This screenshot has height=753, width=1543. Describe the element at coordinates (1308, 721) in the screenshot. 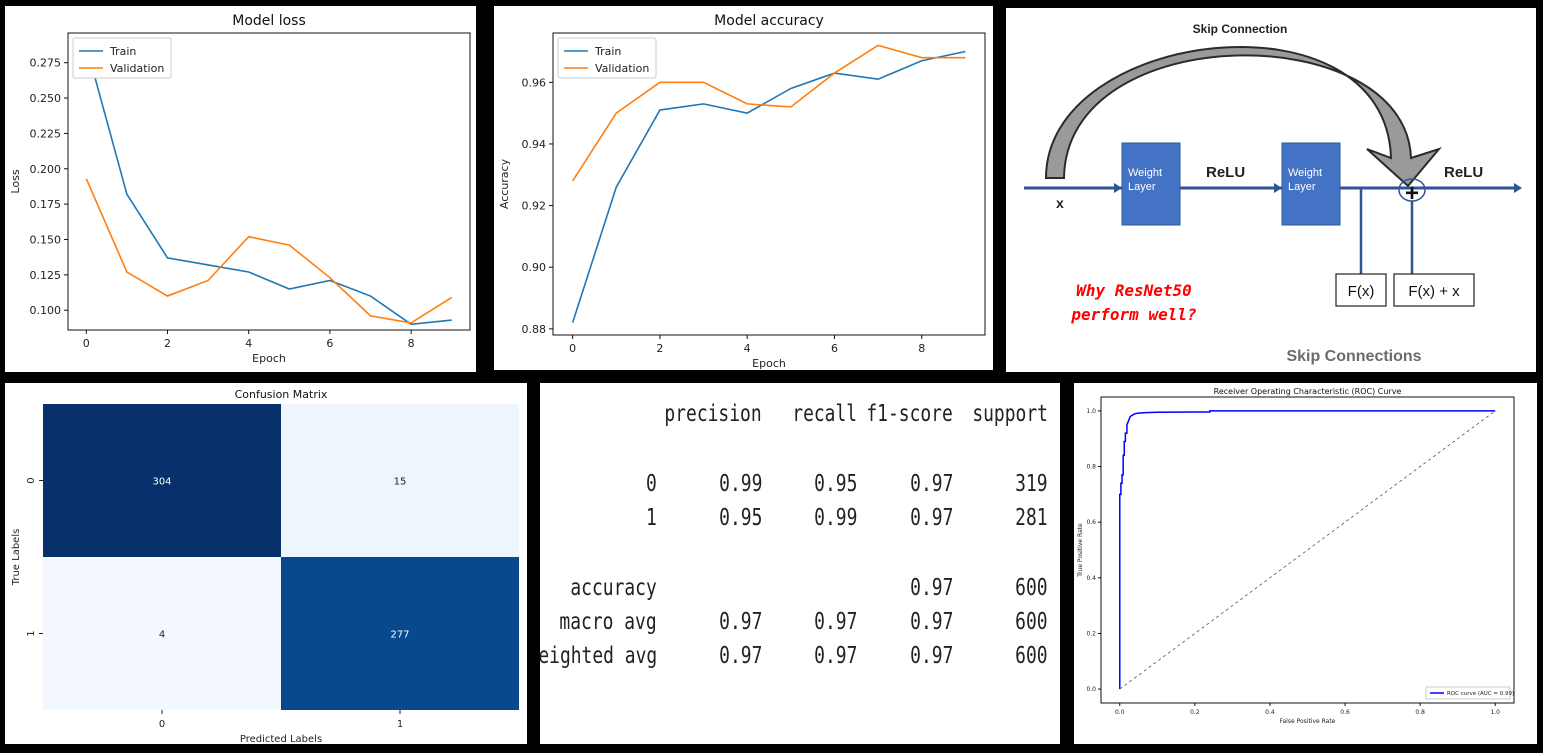

I see `x-axis-label: False Positive Rate` at that location.